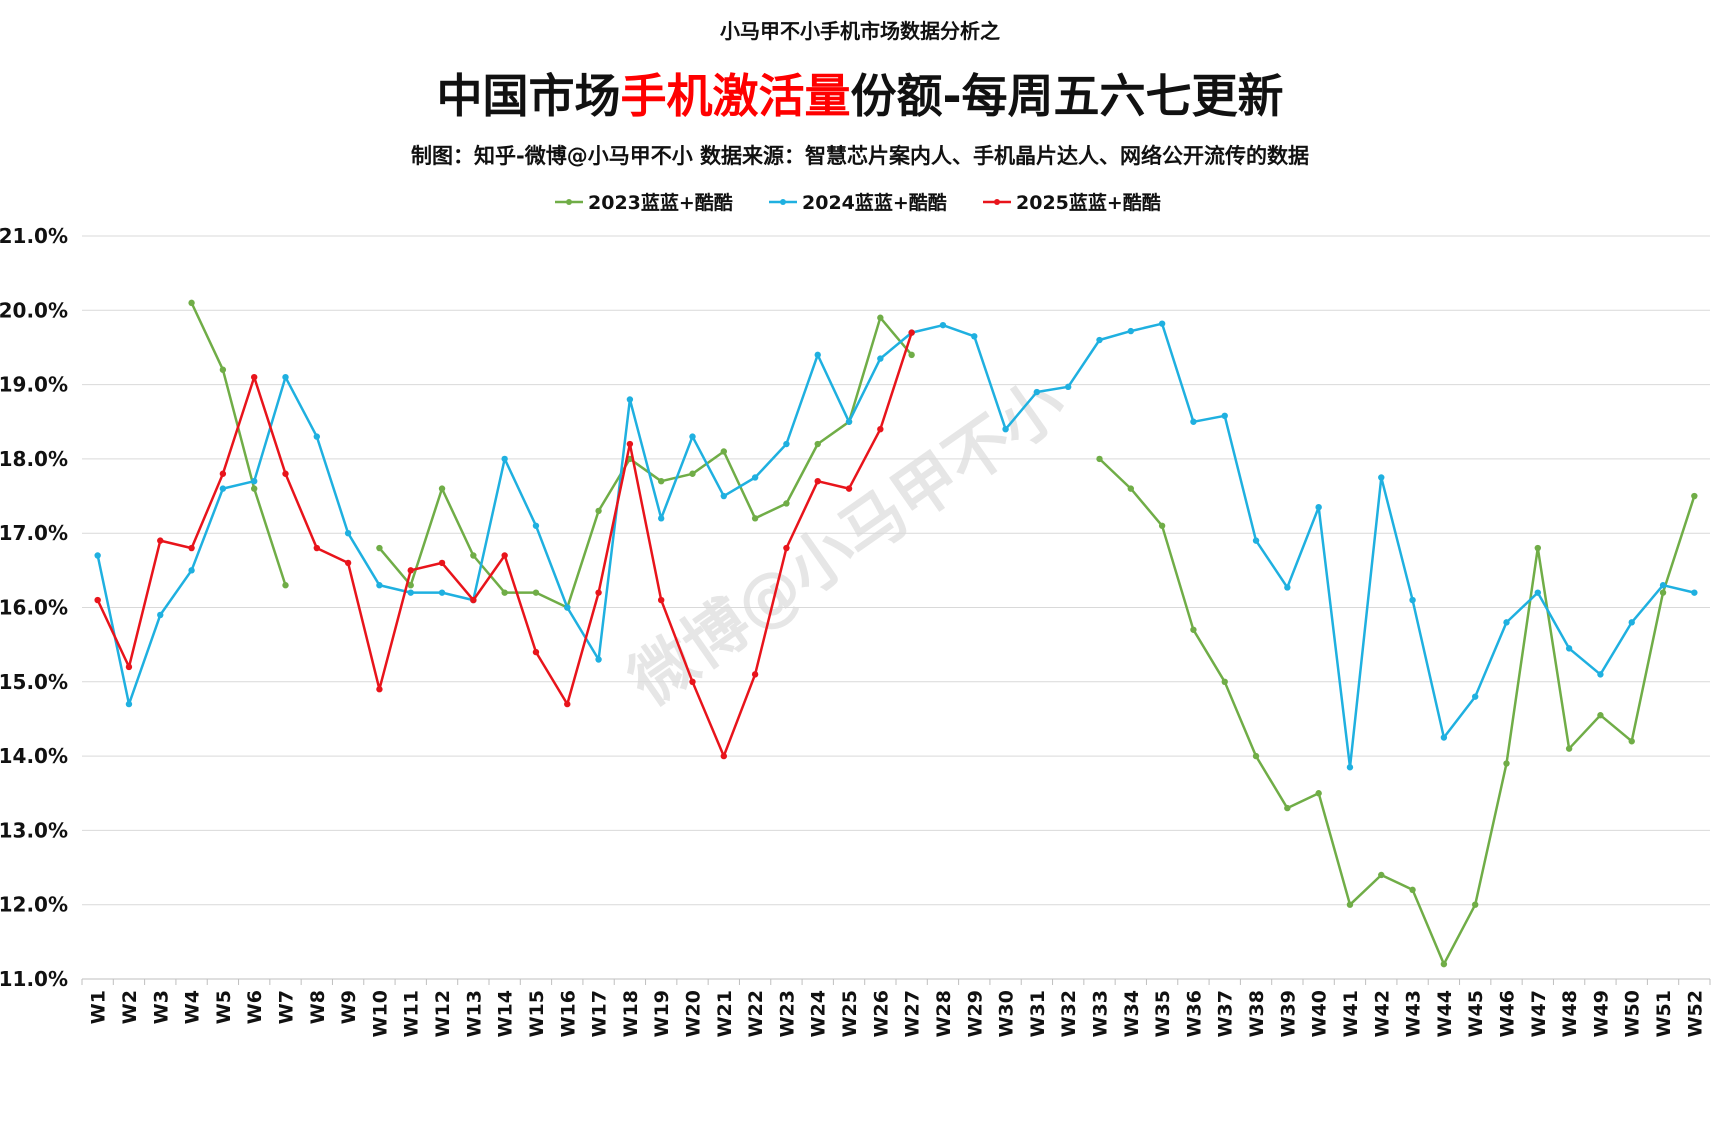 This screenshot has height=1147, width=1721. I want to click on x-tick-label: W6, so click(255, 1007).